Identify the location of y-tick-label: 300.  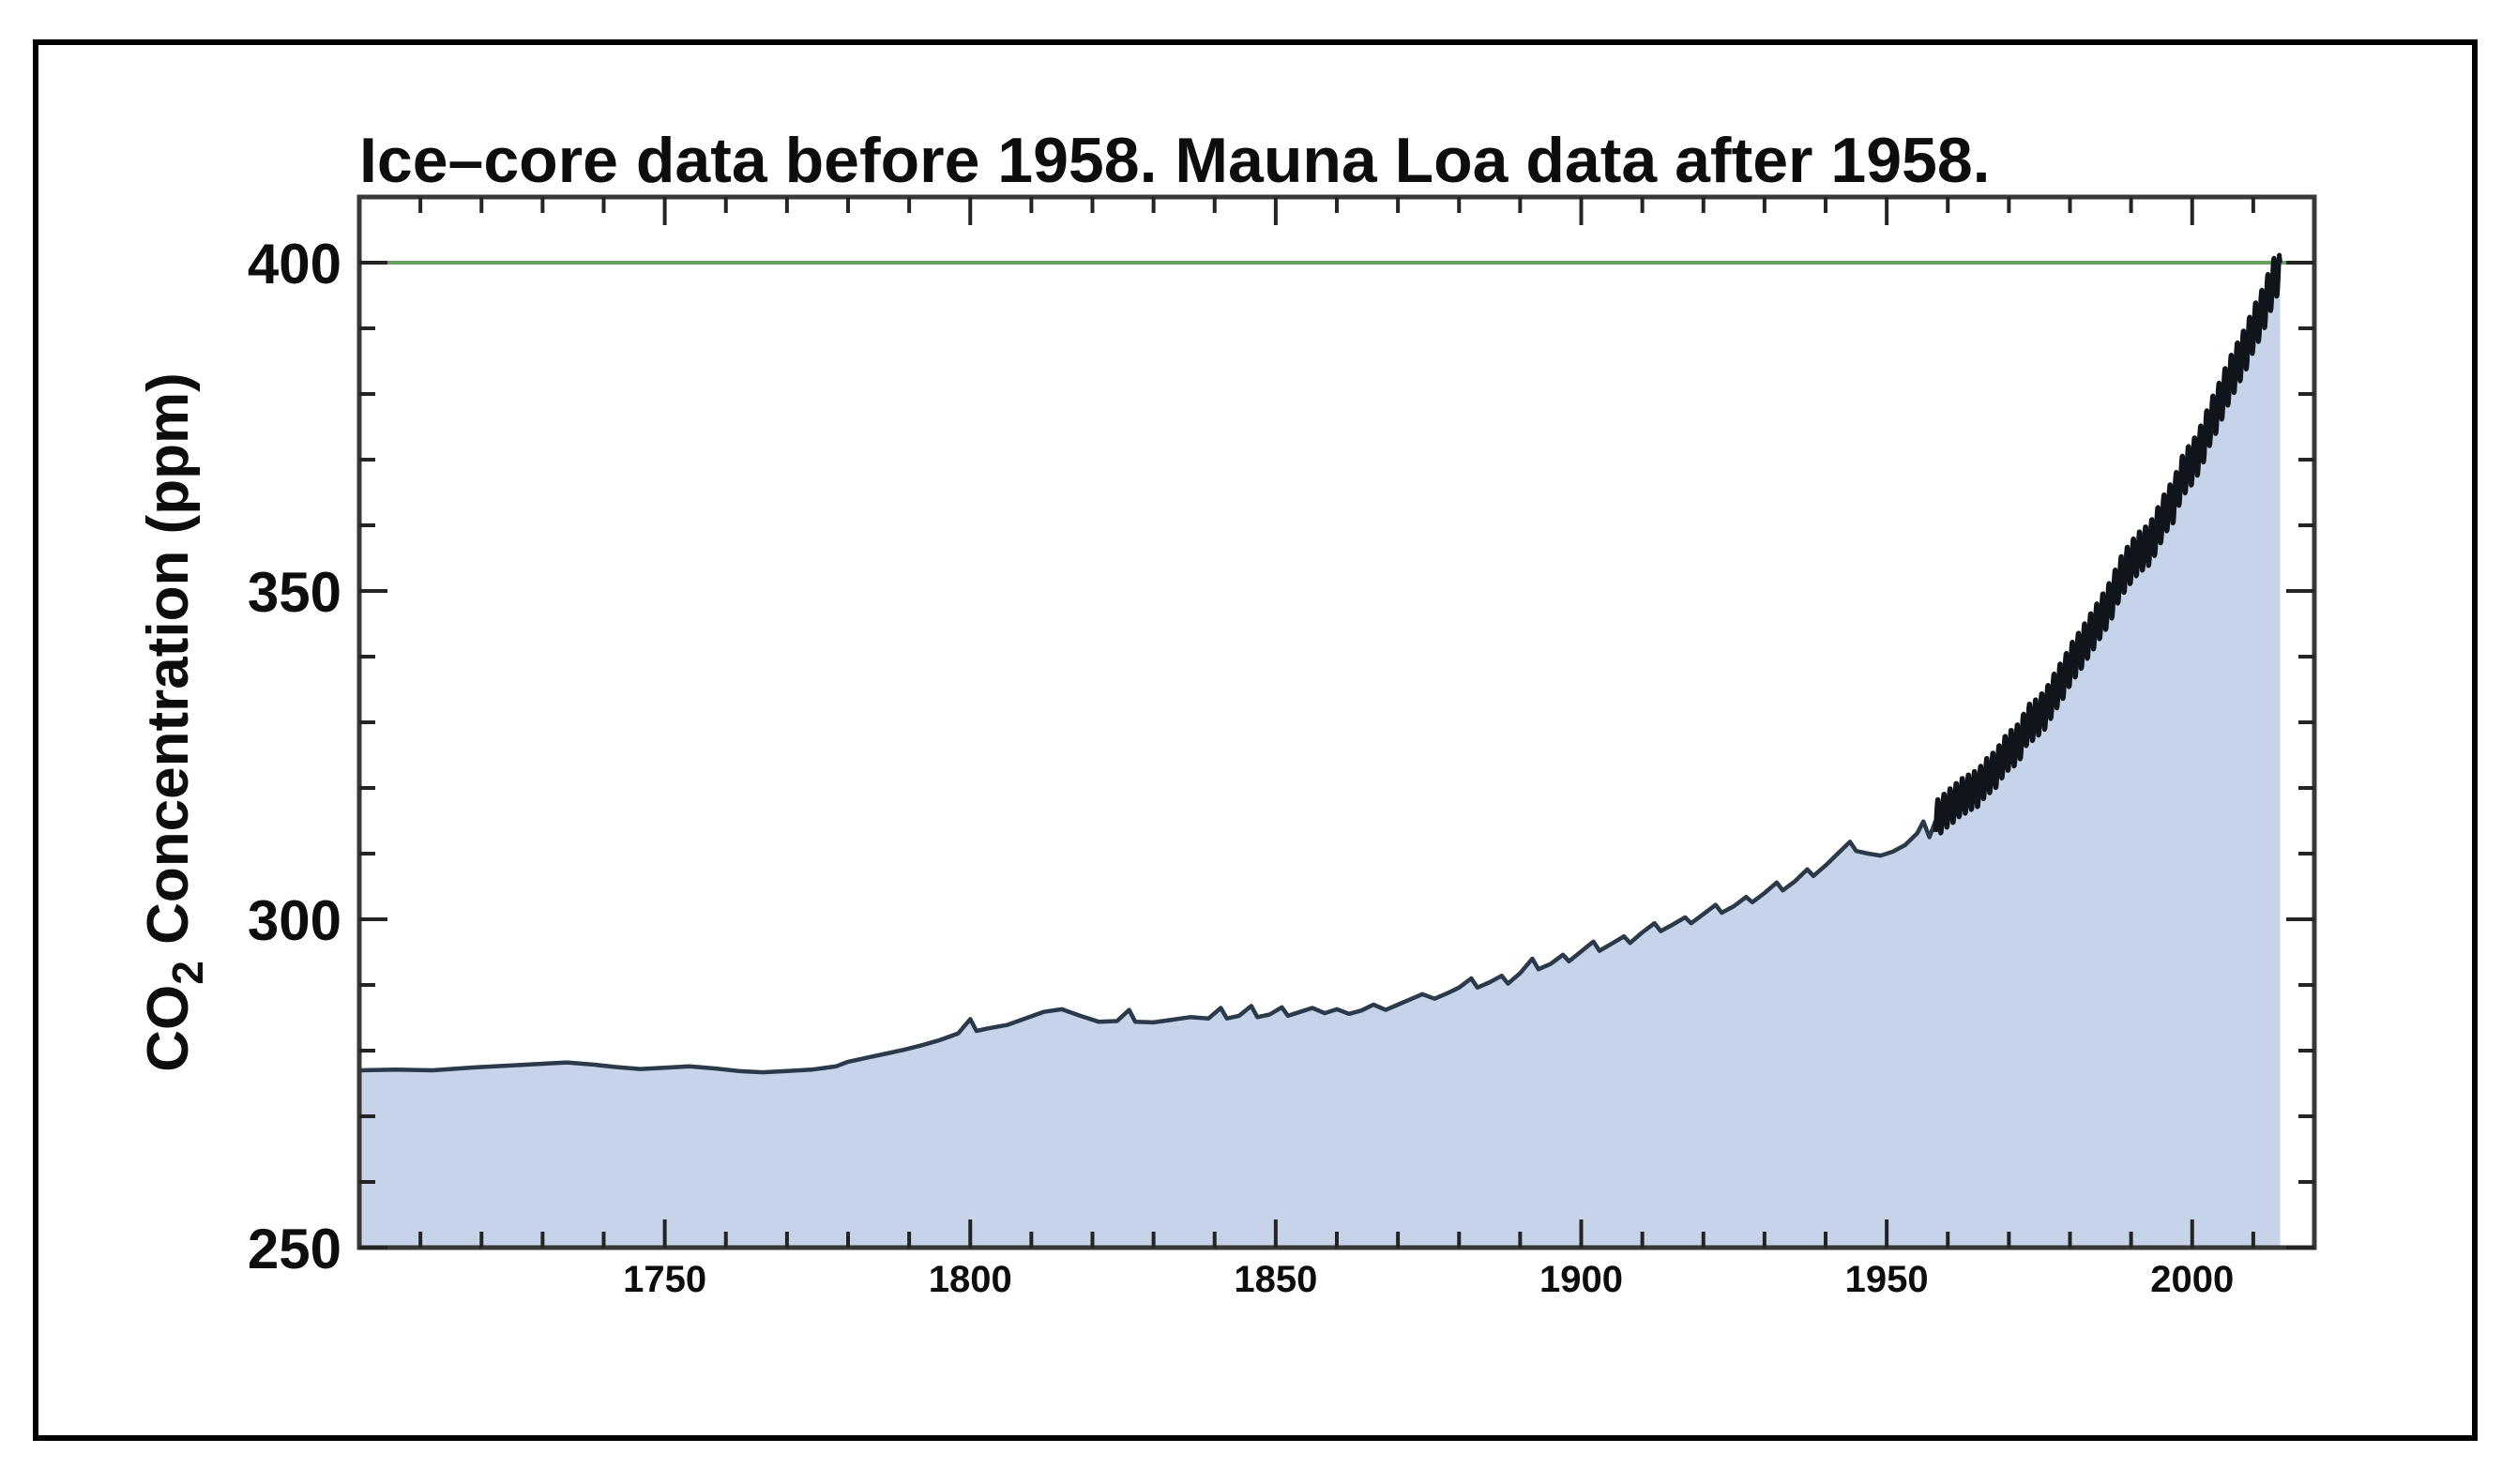
(295, 921).